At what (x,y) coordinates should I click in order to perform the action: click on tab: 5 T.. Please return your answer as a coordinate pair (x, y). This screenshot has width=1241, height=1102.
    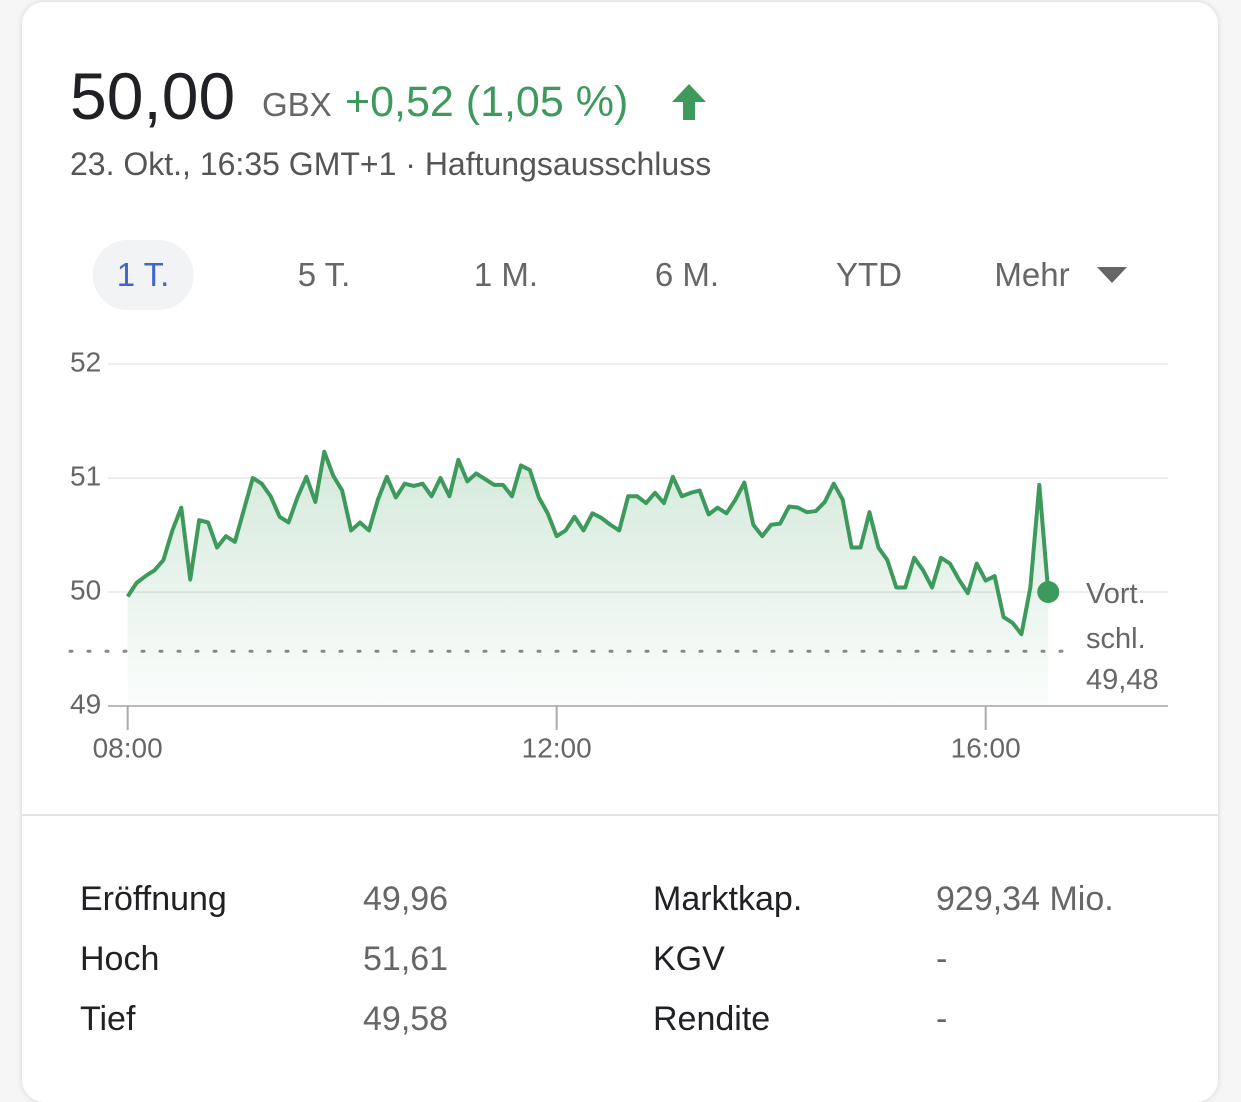
    Looking at the image, I should click on (324, 274).